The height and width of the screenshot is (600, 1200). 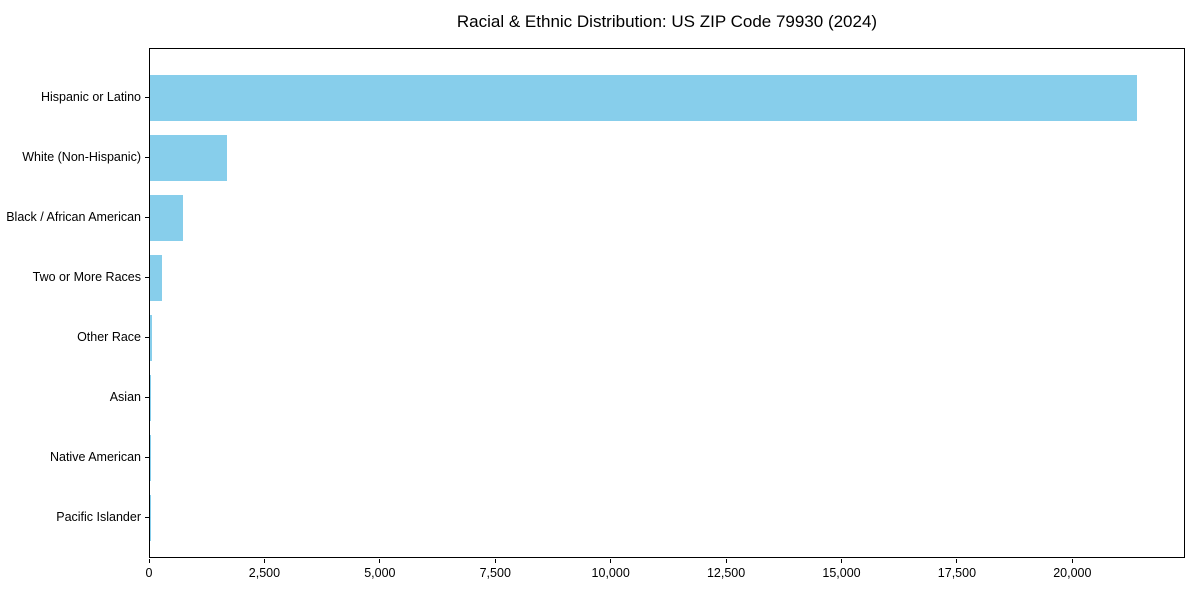 What do you see at coordinates (95, 457) in the screenshot?
I see `y-tick-label: Native American` at bounding box center [95, 457].